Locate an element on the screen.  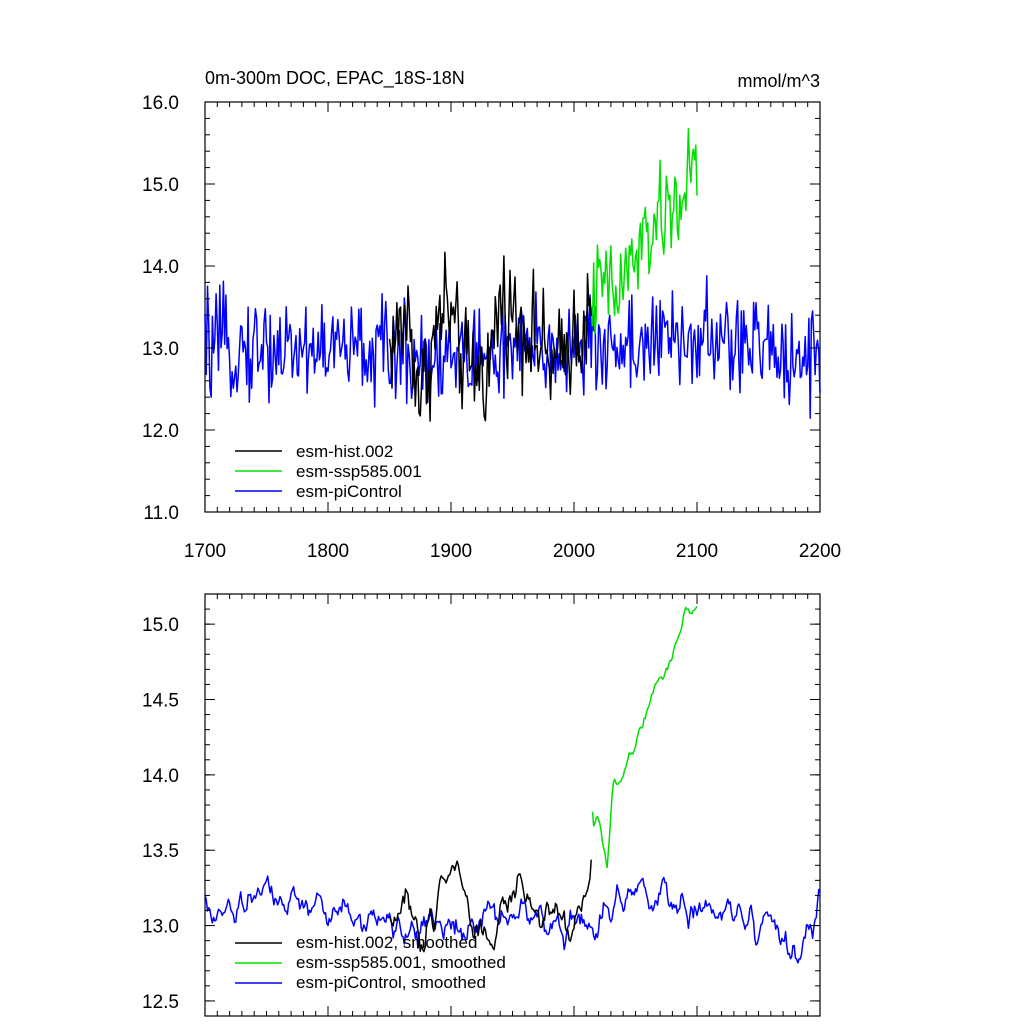
y-tick-label: 16.0 is located at coordinates (160, 103).